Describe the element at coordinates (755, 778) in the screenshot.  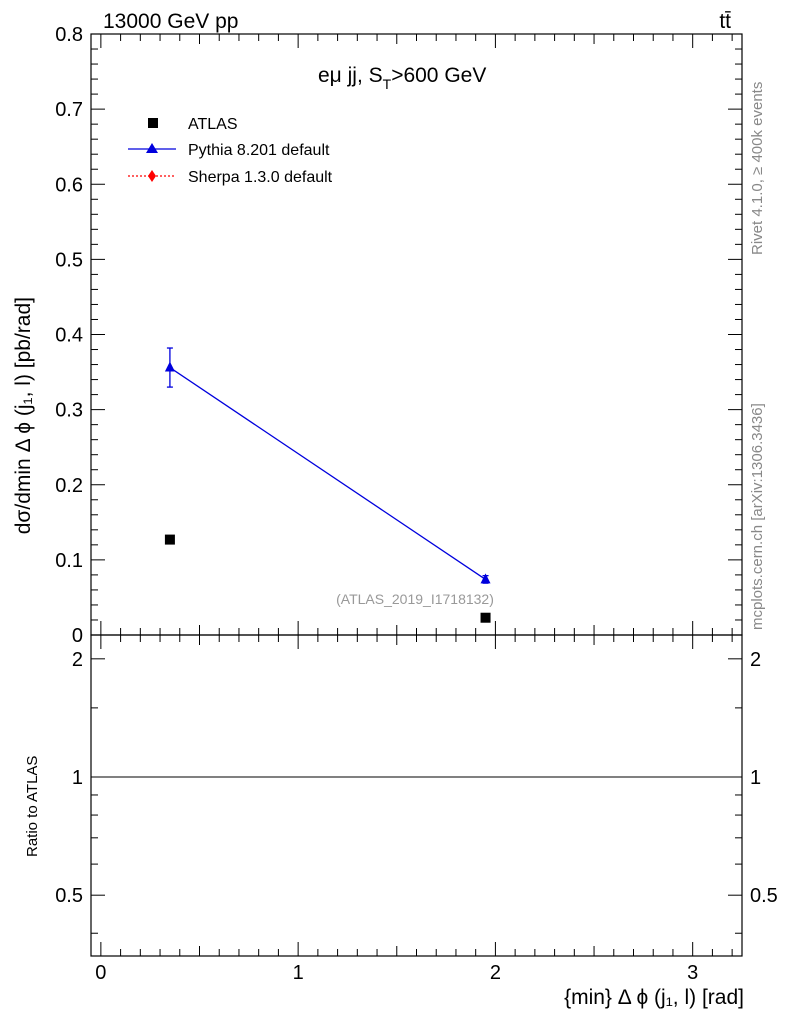
I see `ratio-y-tick-label-right: 1` at that location.